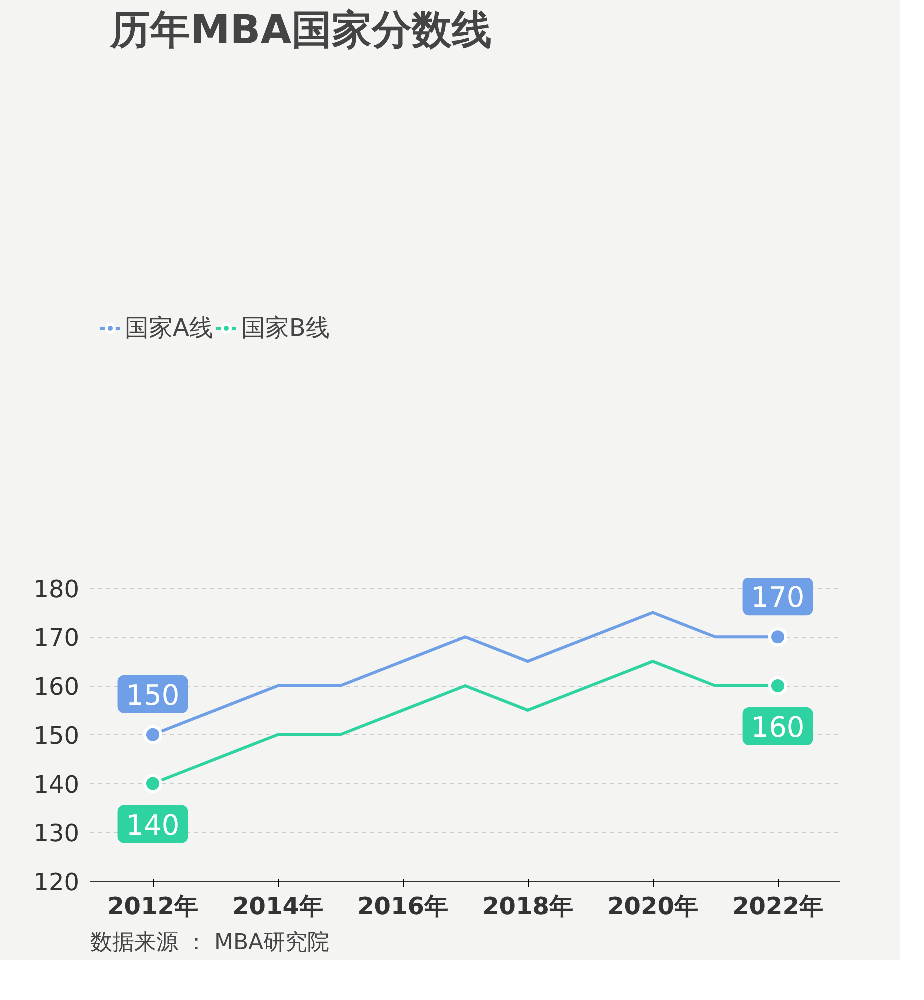 Image resolution: width=924 pixels, height=1000 pixels. Describe the element at coordinates (169, 328) in the screenshot. I see `legend-label: 国家A线` at that location.